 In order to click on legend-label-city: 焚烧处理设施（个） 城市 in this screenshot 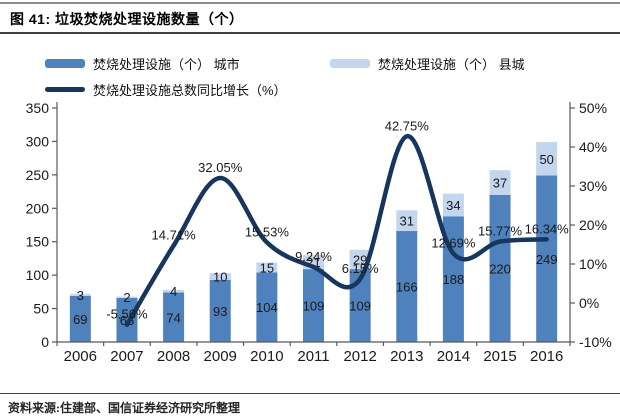, I will do `click(166, 64)`.